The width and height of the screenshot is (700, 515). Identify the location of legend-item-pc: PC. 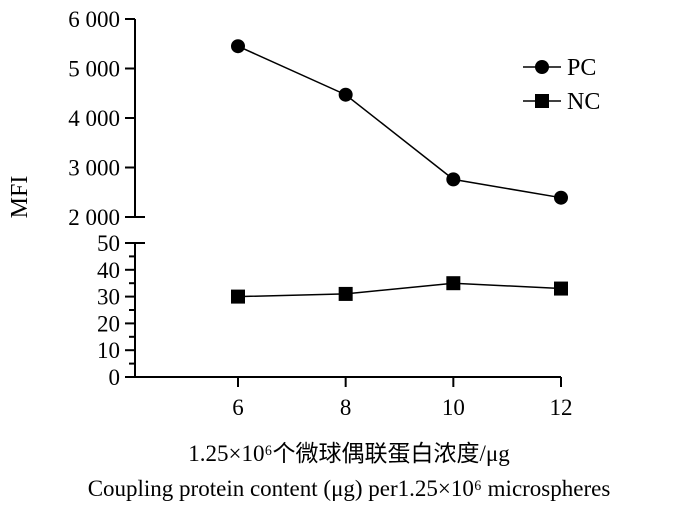
(559, 68).